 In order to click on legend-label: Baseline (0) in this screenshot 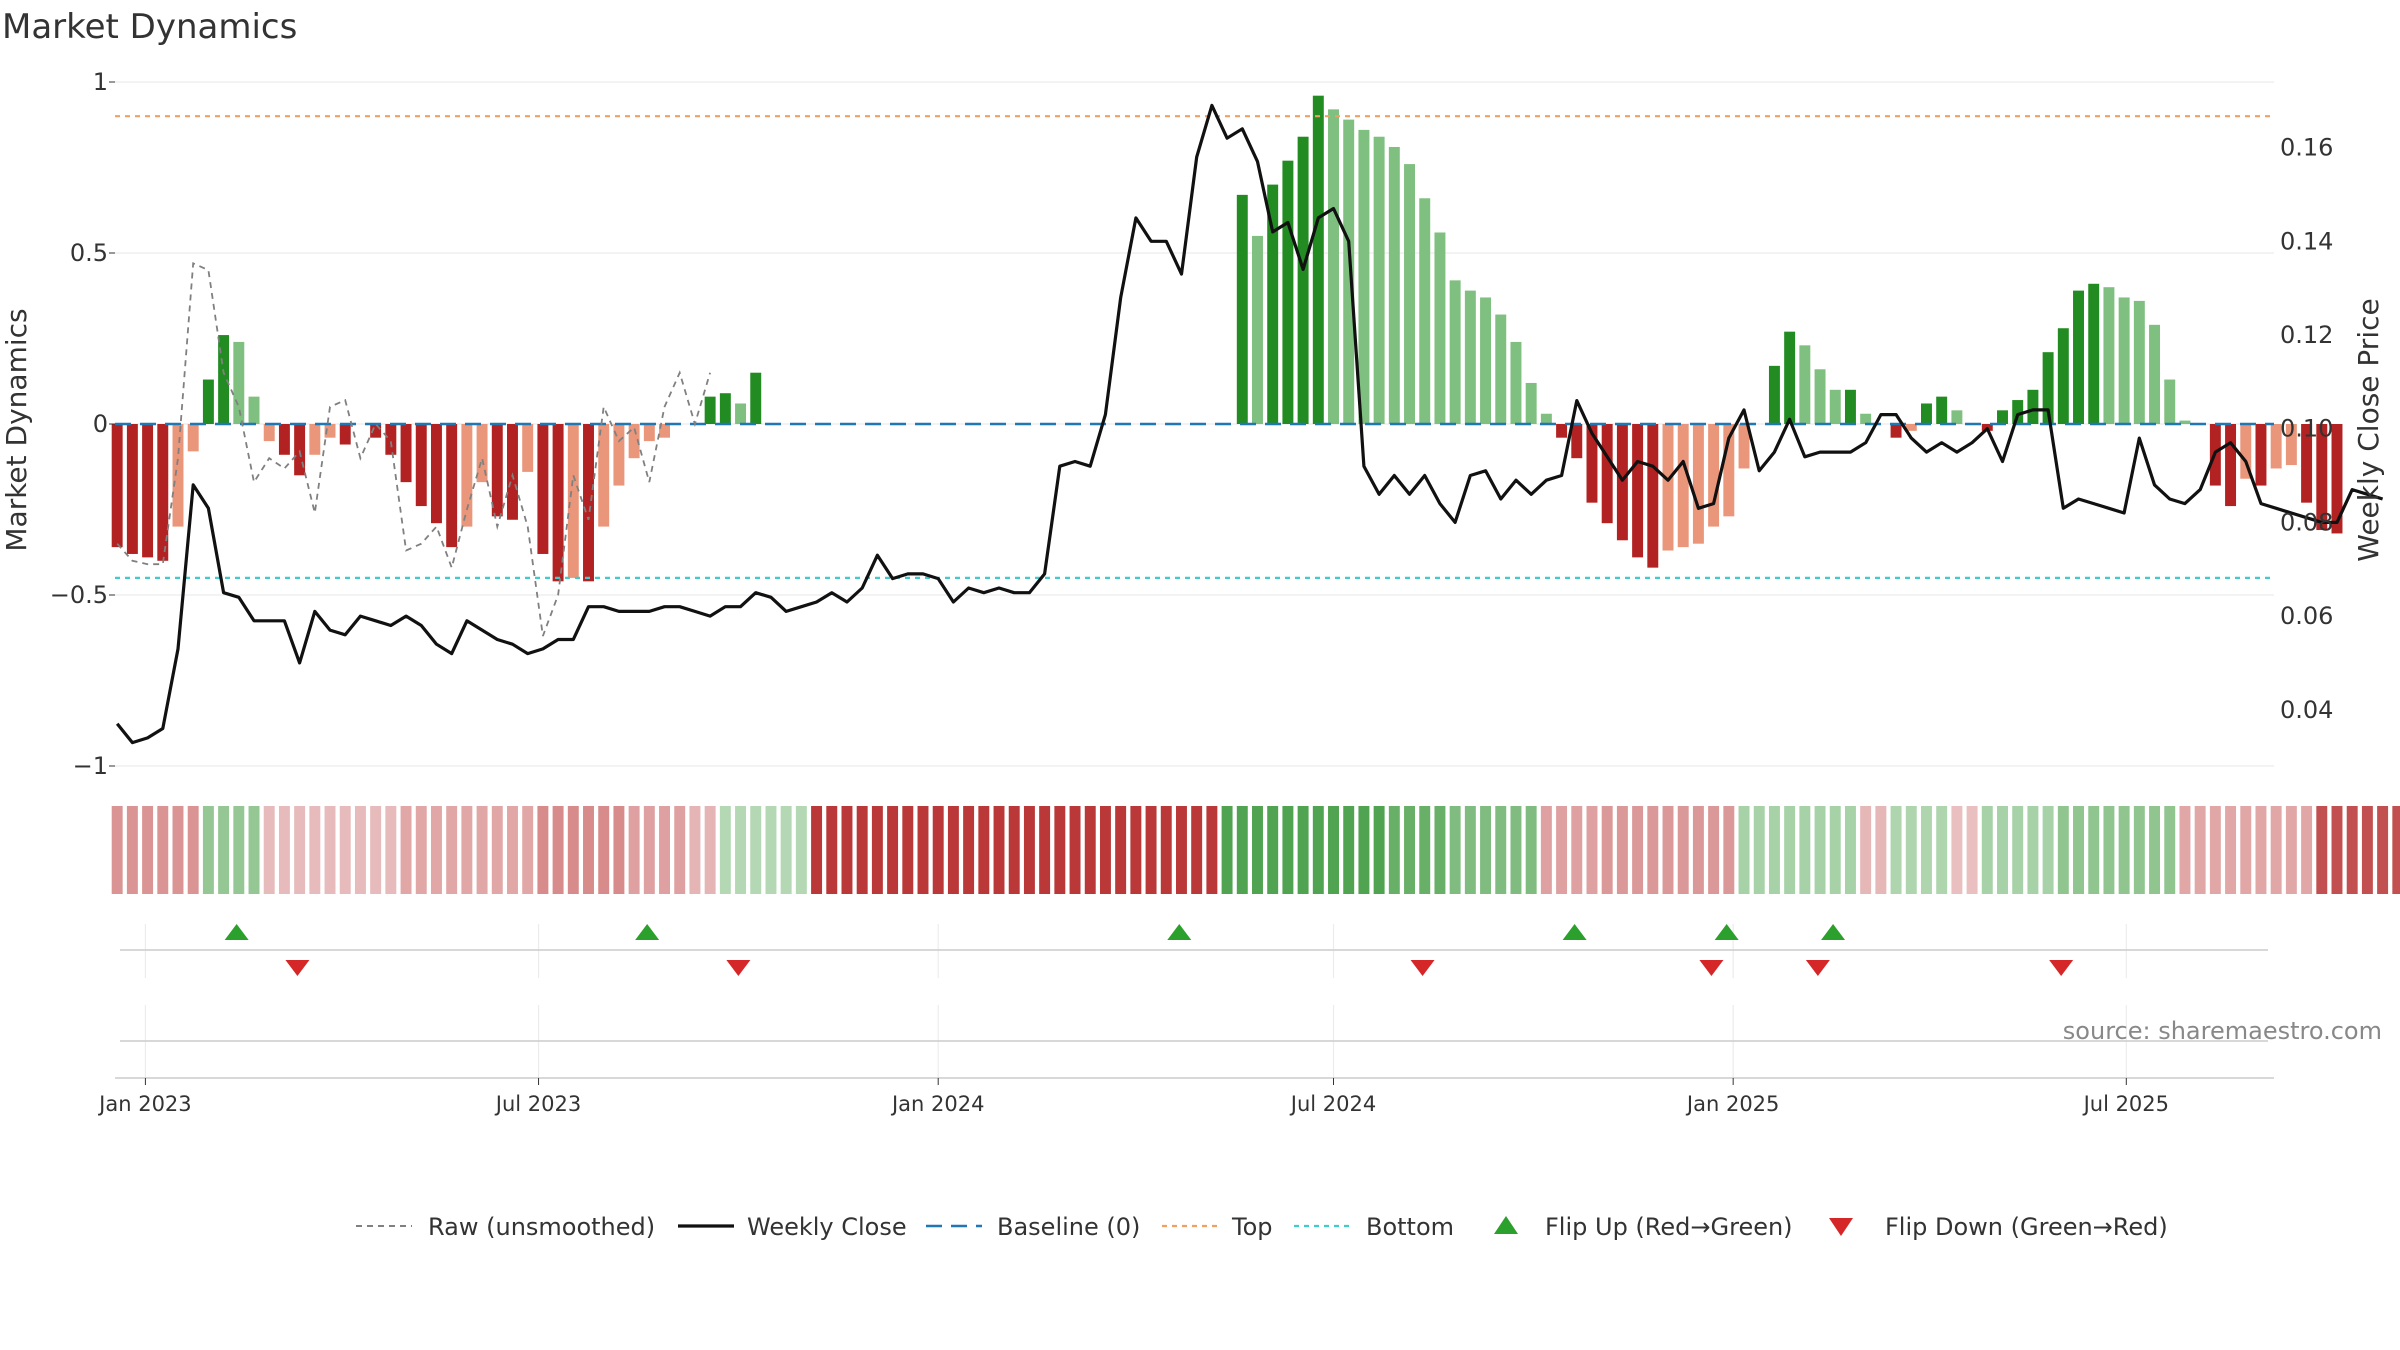, I will do `click(1068, 1227)`.